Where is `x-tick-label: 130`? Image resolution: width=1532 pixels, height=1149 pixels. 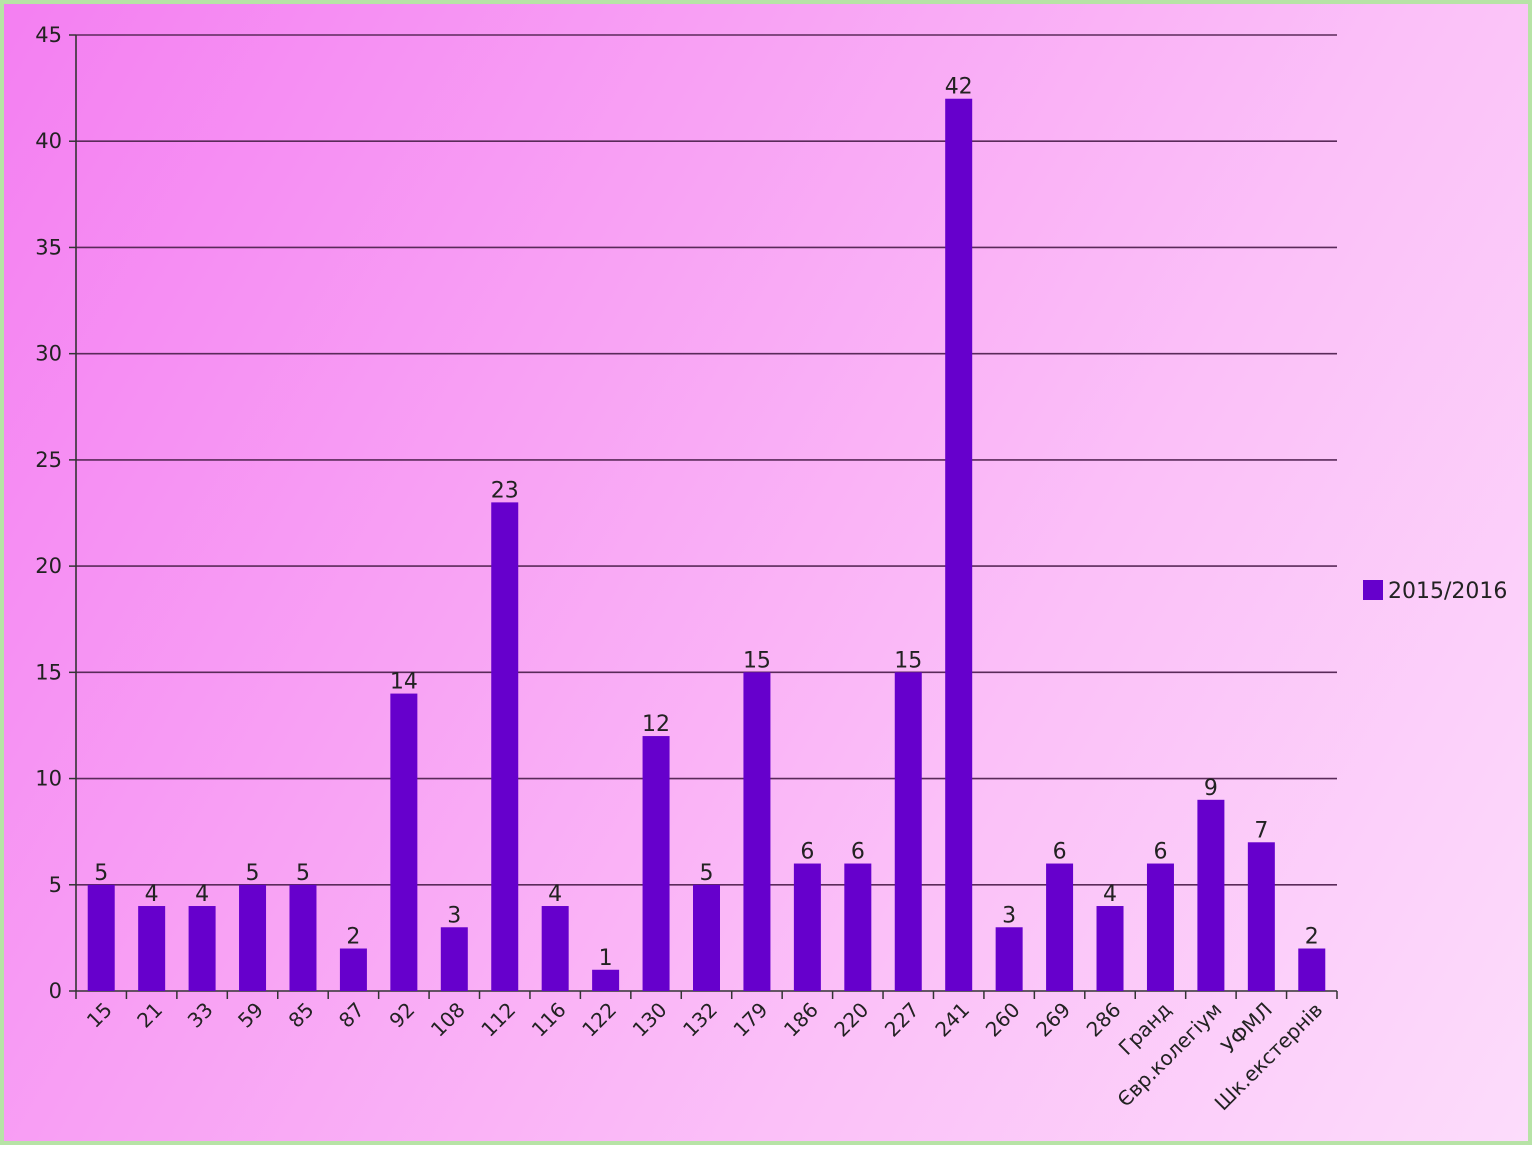
x-tick-label: 130 is located at coordinates (650, 1020).